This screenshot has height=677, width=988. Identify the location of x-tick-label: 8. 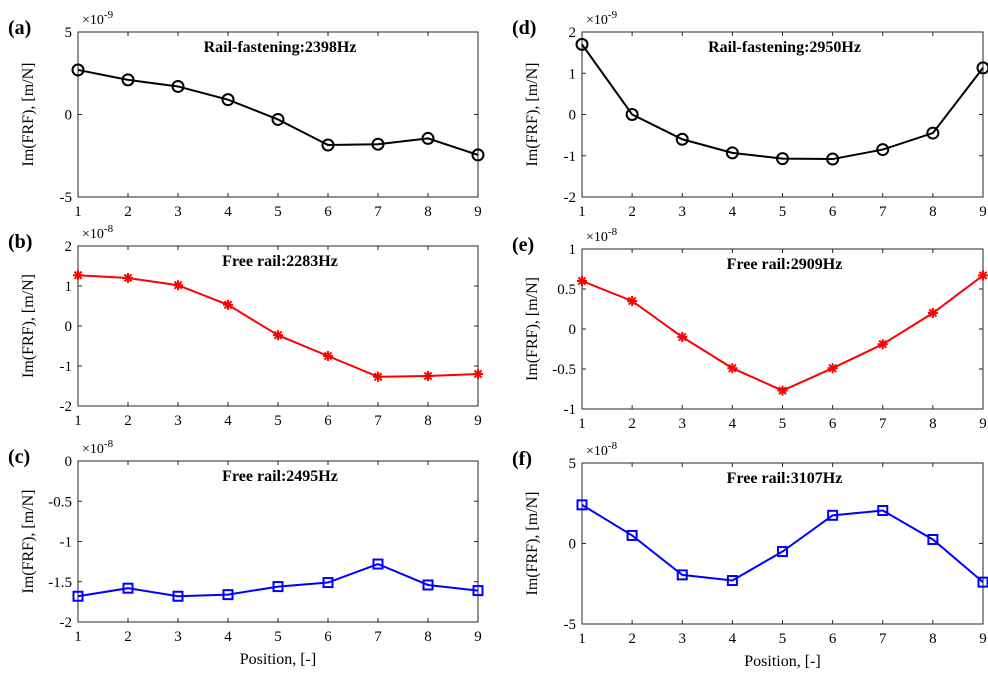
(428, 637).